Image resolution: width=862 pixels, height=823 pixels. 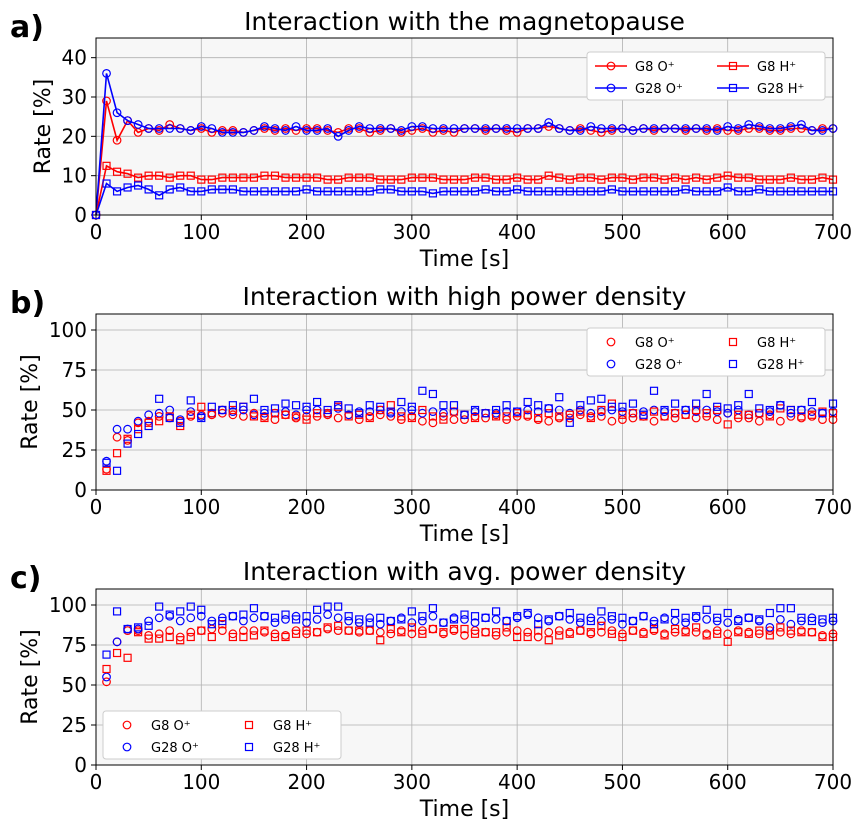 What do you see at coordinates (80, 765) in the screenshot?
I see `y-tick-label: 0` at bounding box center [80, 765].